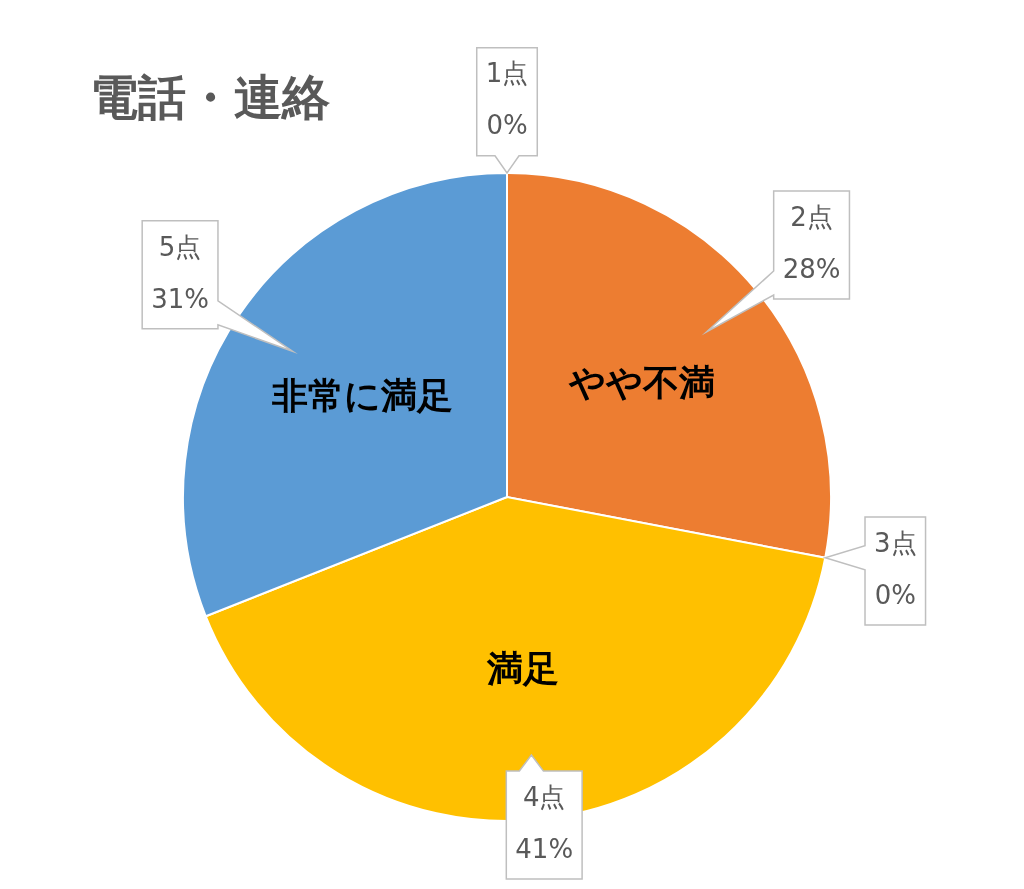 Image resolution: width=1024 pixels, height=889 pixels. I want to click on category-label: 1点, so click(507, 73).